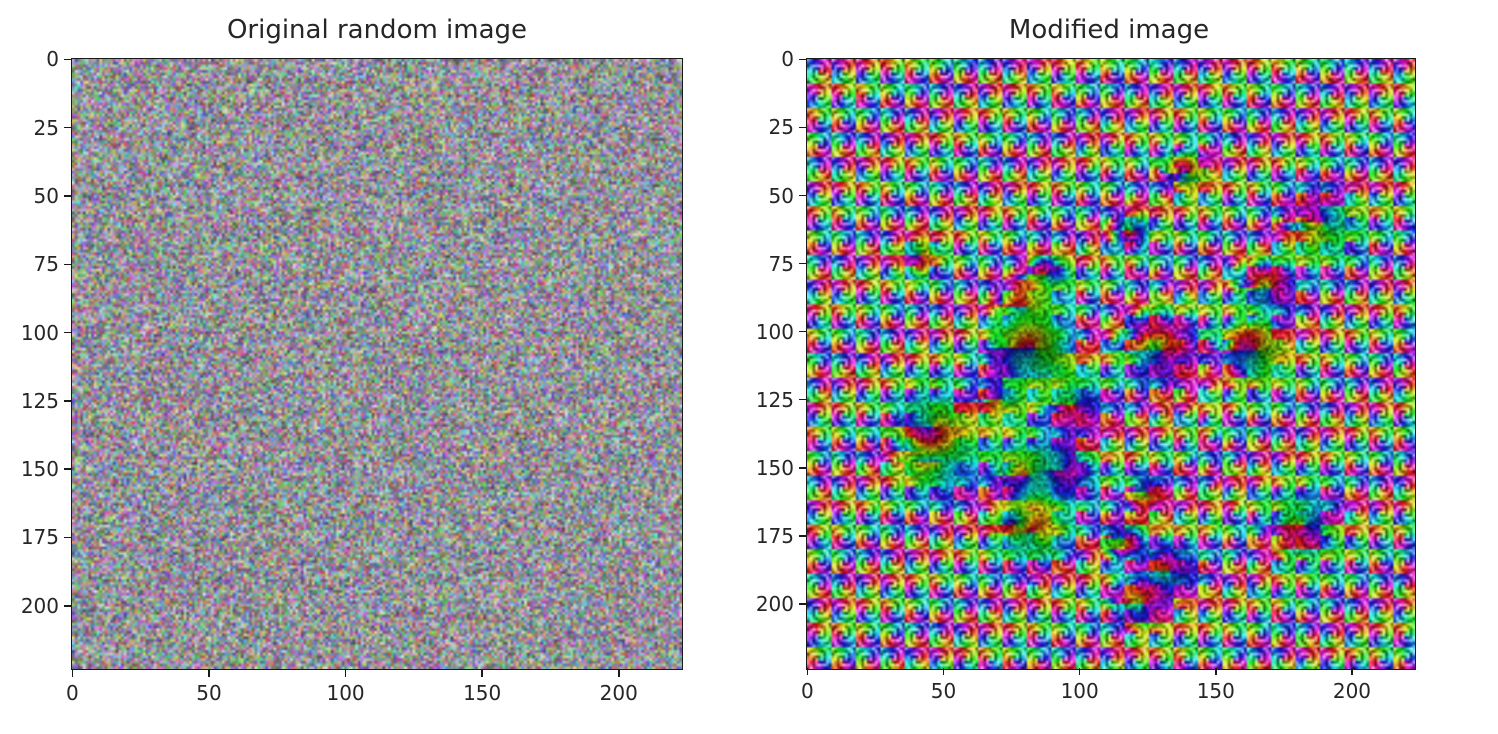 The width and height of the screenshot is (1498, 734). I want to click on panel-title-original: Original random image, so click(377, 30).